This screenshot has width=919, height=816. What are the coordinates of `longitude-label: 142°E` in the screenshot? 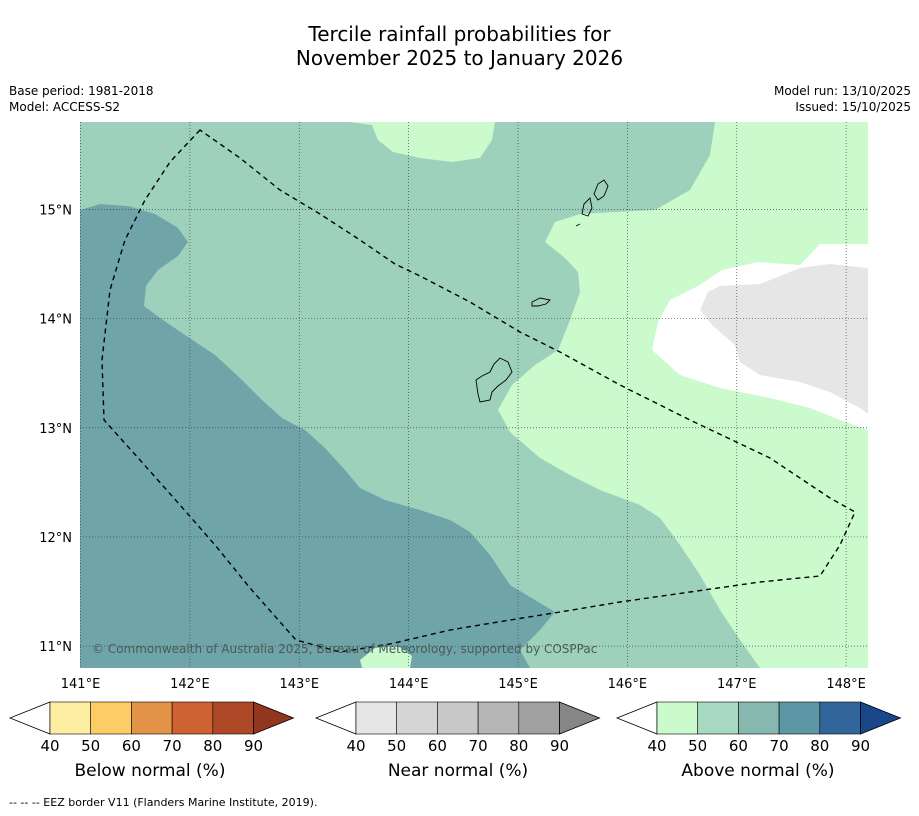 It's located at (190, 684).